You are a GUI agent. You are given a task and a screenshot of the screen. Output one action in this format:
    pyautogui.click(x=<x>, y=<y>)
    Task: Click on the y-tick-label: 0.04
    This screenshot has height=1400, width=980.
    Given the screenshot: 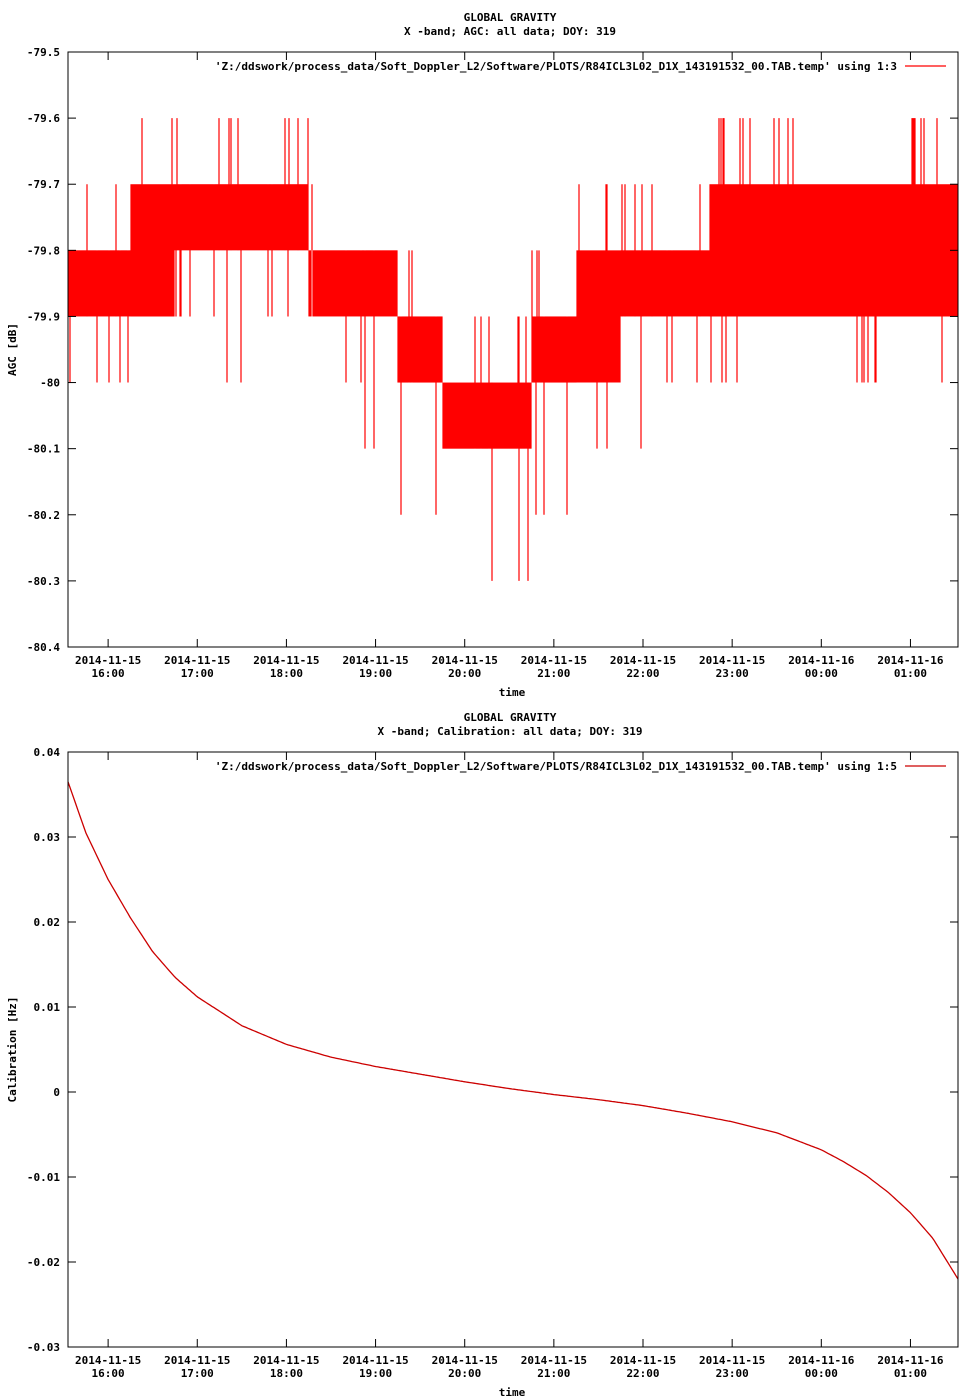 What is the action you would take?
    pyautogui.click(x=47, y=752)
    